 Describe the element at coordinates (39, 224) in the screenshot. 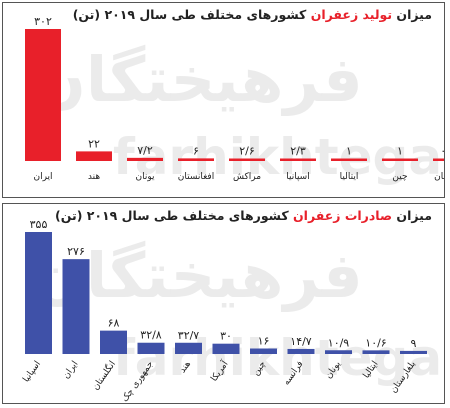

I see `data-label: ۳۵۵` at that location.